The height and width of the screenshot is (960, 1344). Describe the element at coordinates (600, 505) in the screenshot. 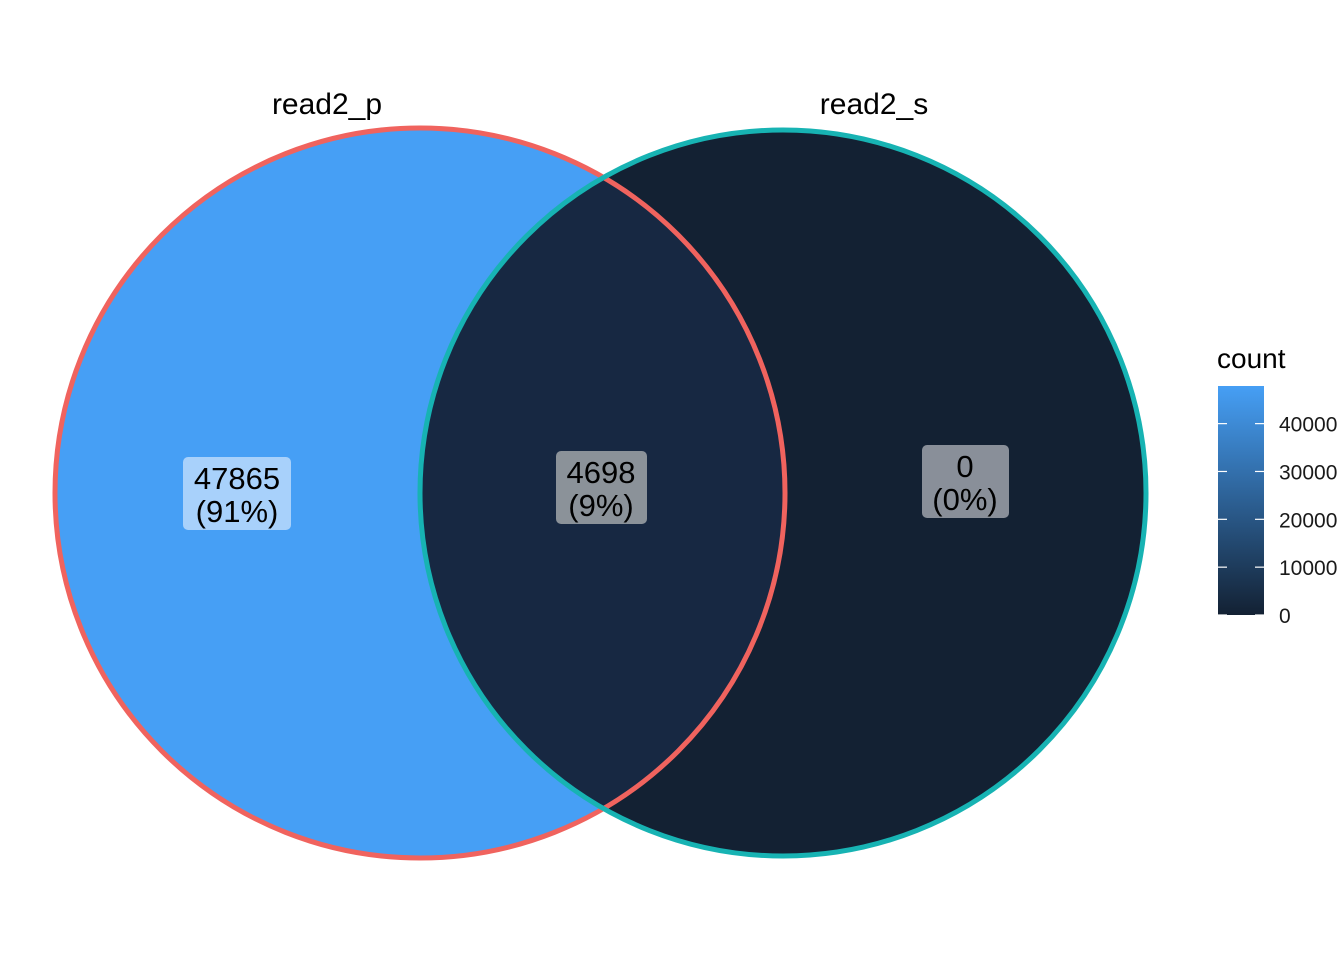

I see `region-percent-intersection: (9%)` at that location.